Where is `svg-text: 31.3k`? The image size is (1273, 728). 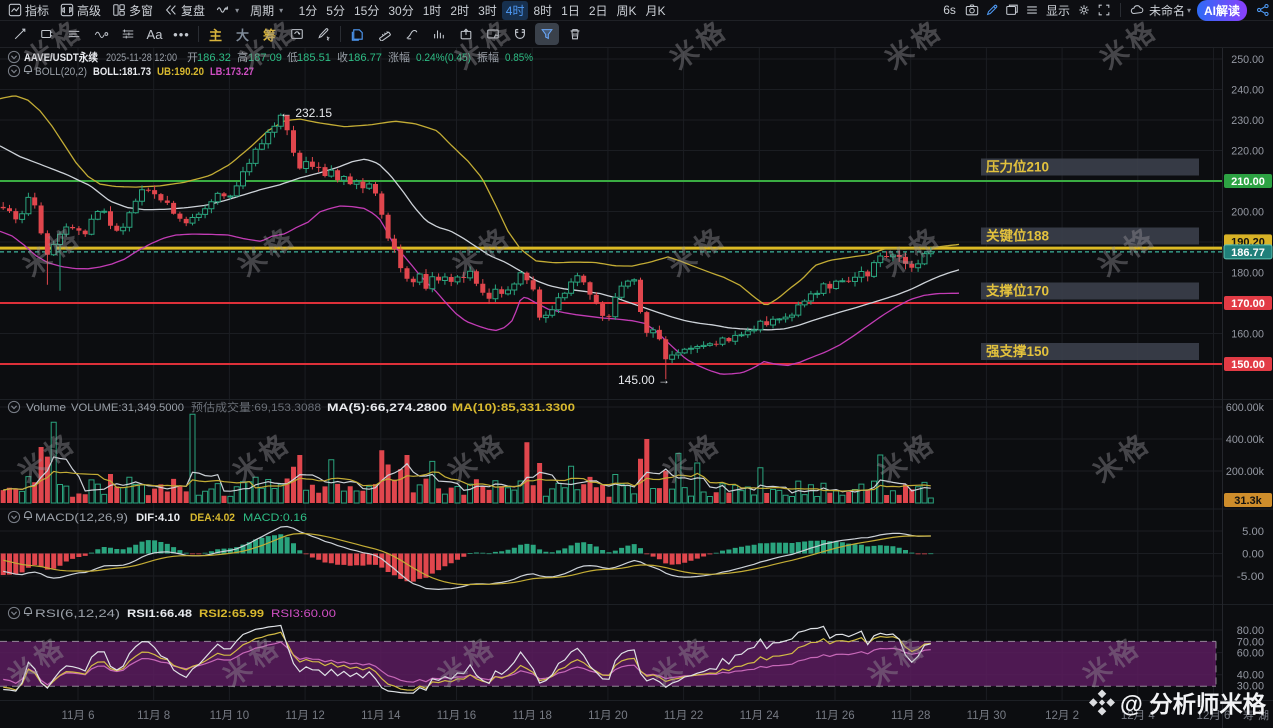 svg-text: 31.3k is located at coordinates (1248, 501).